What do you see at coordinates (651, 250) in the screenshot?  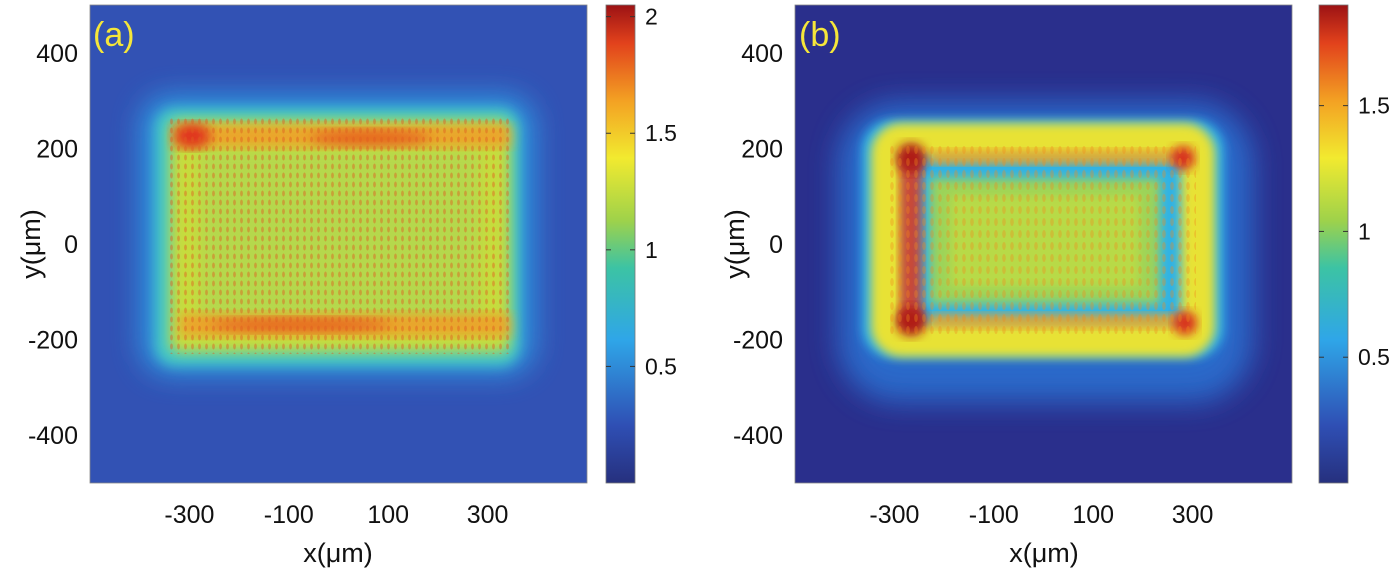 I see `colorbar-tick-label-a: 1` at bounding box center [651, 250].